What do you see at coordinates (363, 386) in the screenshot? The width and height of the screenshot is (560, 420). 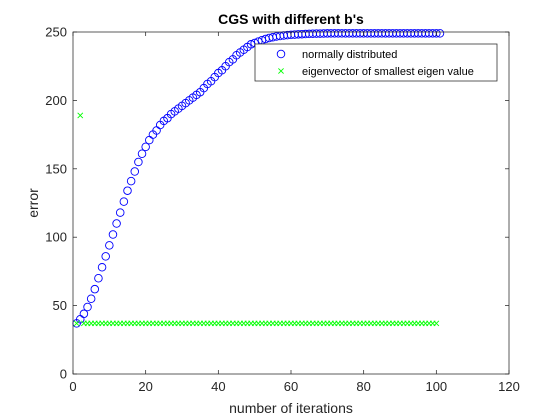 I see `x-tick-label: 80` at bounding box center [363, 386].